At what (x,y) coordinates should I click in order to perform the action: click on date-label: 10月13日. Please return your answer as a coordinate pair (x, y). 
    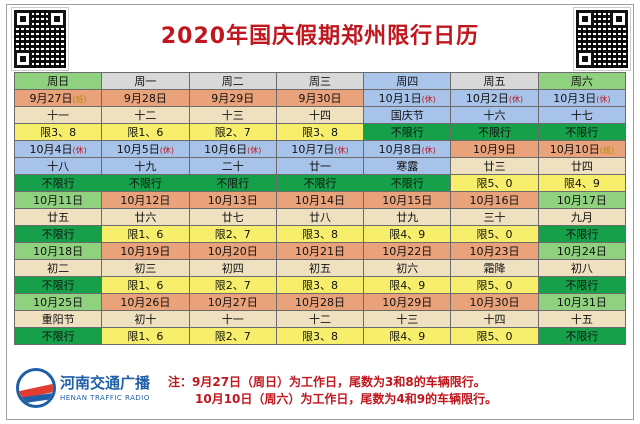
    Looking at the image, I should click on (232, 200).